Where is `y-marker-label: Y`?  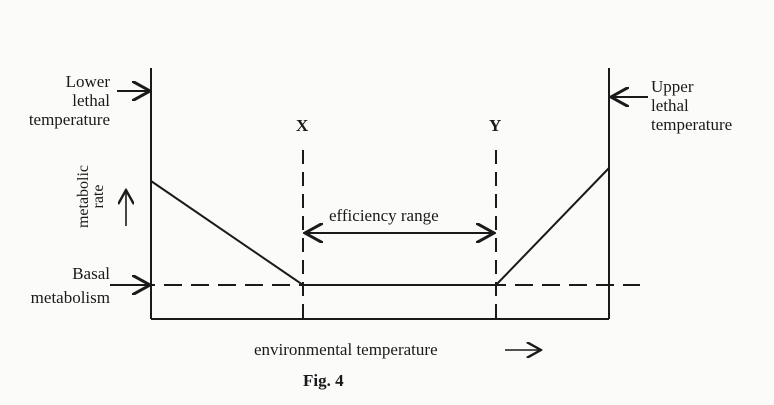 y-marker-label: Y is located at coordinates (495, 125).